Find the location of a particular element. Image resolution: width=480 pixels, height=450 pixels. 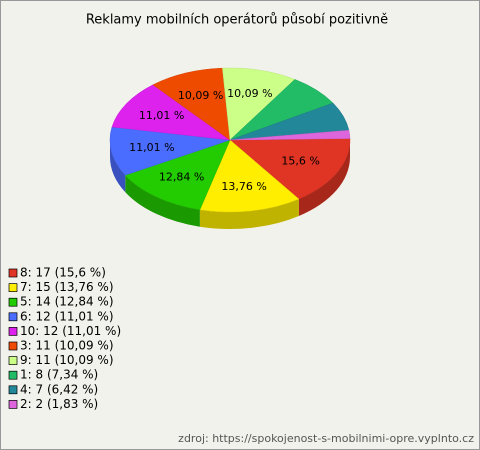

legend-label: 6: 12 (11,01 %) is located at coordinates (67, 316).